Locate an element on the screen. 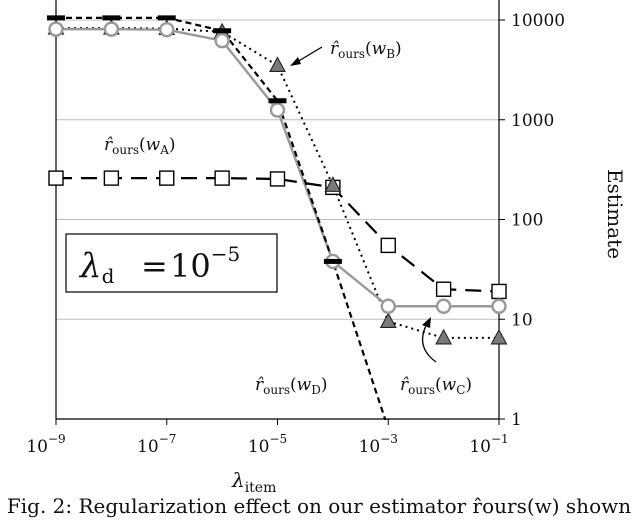 The height and width of the screenshot is (522, 638). x-tick-label: 10⁻¹ is located at coordinates (488, 444).